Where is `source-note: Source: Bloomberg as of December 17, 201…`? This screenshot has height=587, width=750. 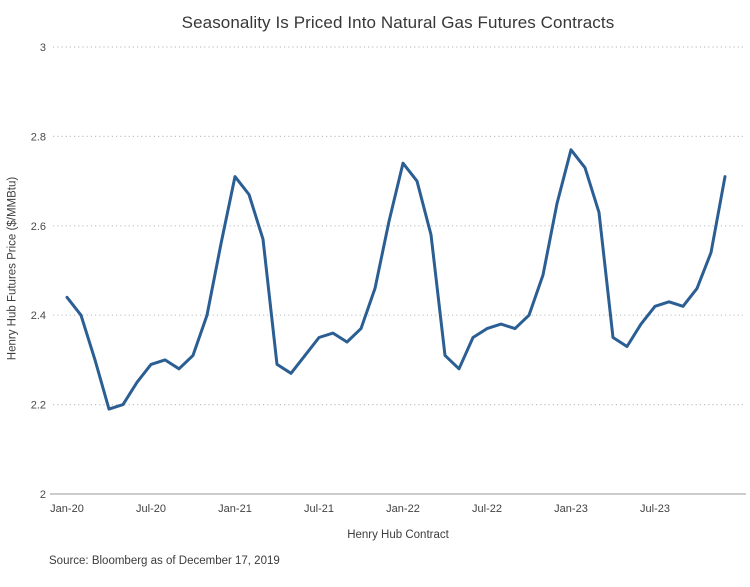
source-note: Source: Bloomberg as of December 17, 201… is located at coordinates (164, 561).